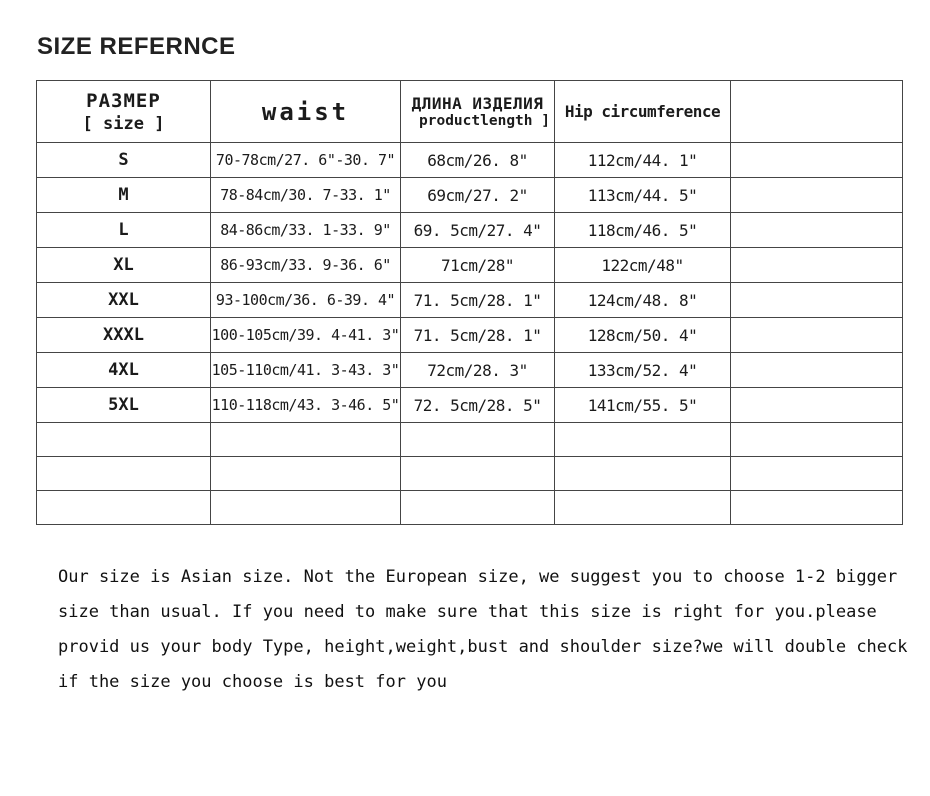 This screenshot has width=930, height=796. What do you see at coordinates (123, 123) in the screenshot?
I see `header-size-sublabel: [ size ]` at bounding box center [123, 123].